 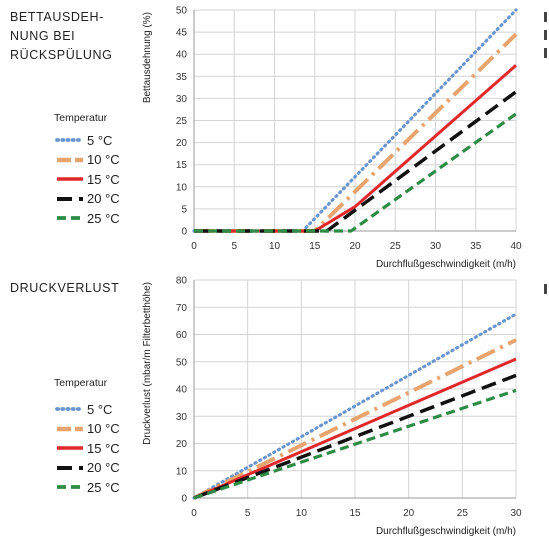 What do you see at coordinates (184, 209) in the screenshot?
I see `y-tick-label: 5` at bounding box center [184, 209].